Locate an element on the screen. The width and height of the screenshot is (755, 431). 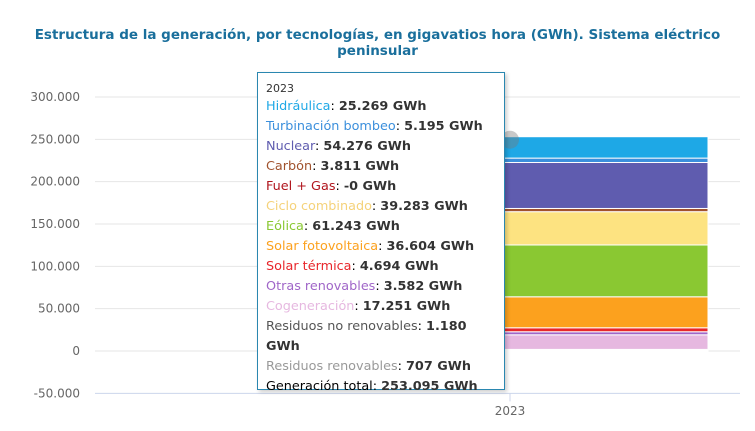
tooltip-row: Nuclear: 54.276 GWh is located at coordinates (338, 146).